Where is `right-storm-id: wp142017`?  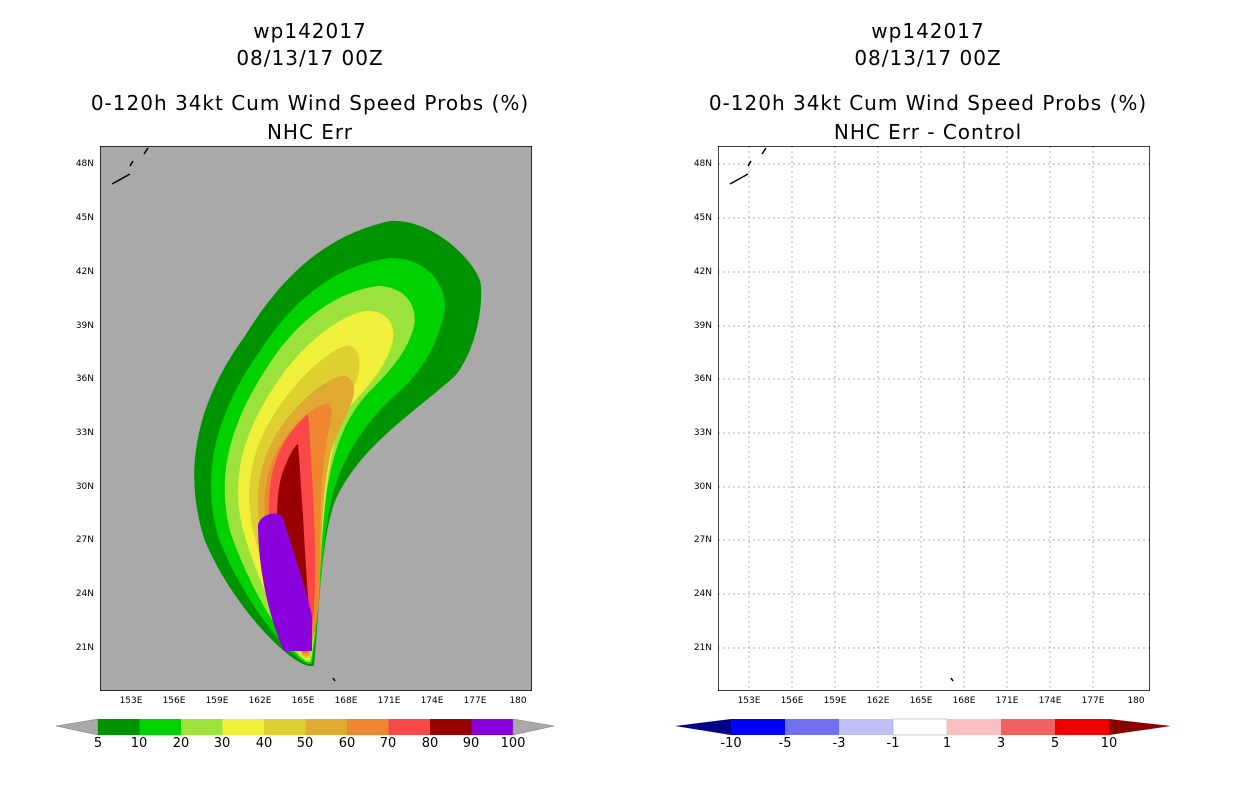 right-storm-id: wp142017 is located at coordinates (928, 31).